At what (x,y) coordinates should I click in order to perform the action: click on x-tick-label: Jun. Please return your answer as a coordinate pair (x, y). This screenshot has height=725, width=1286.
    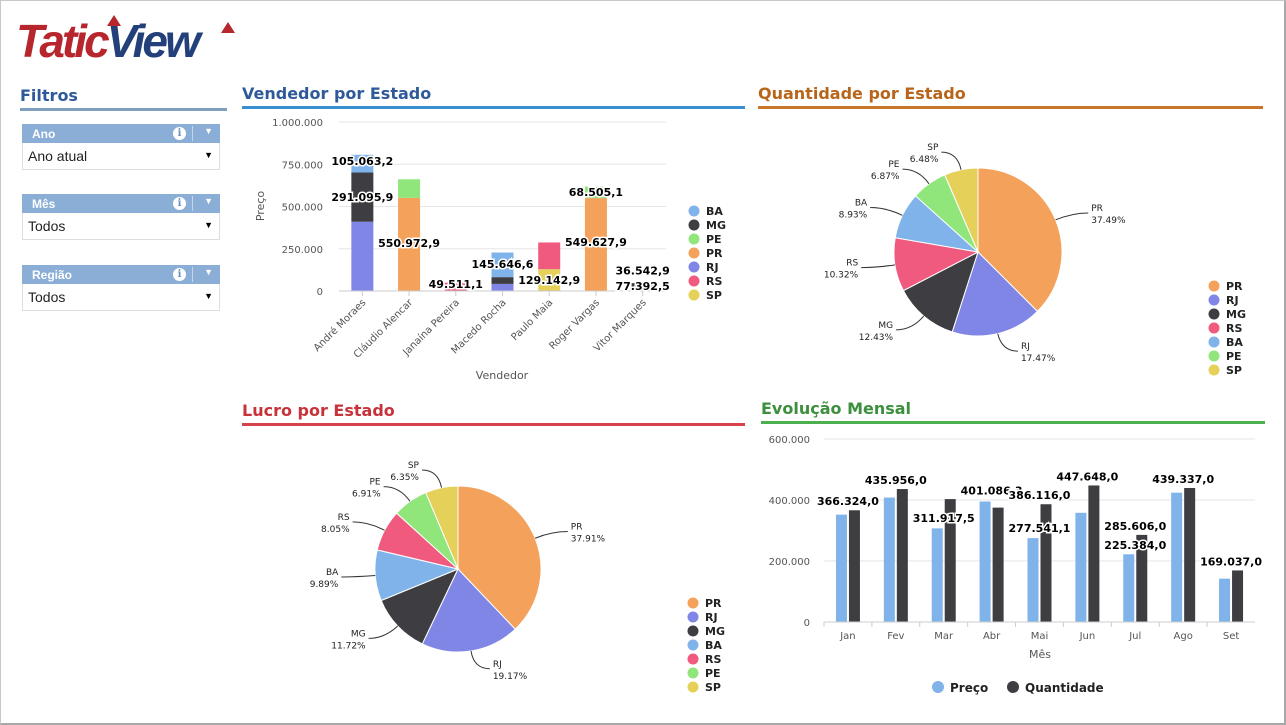
    Looking at the image, I should click on (1087, 636).